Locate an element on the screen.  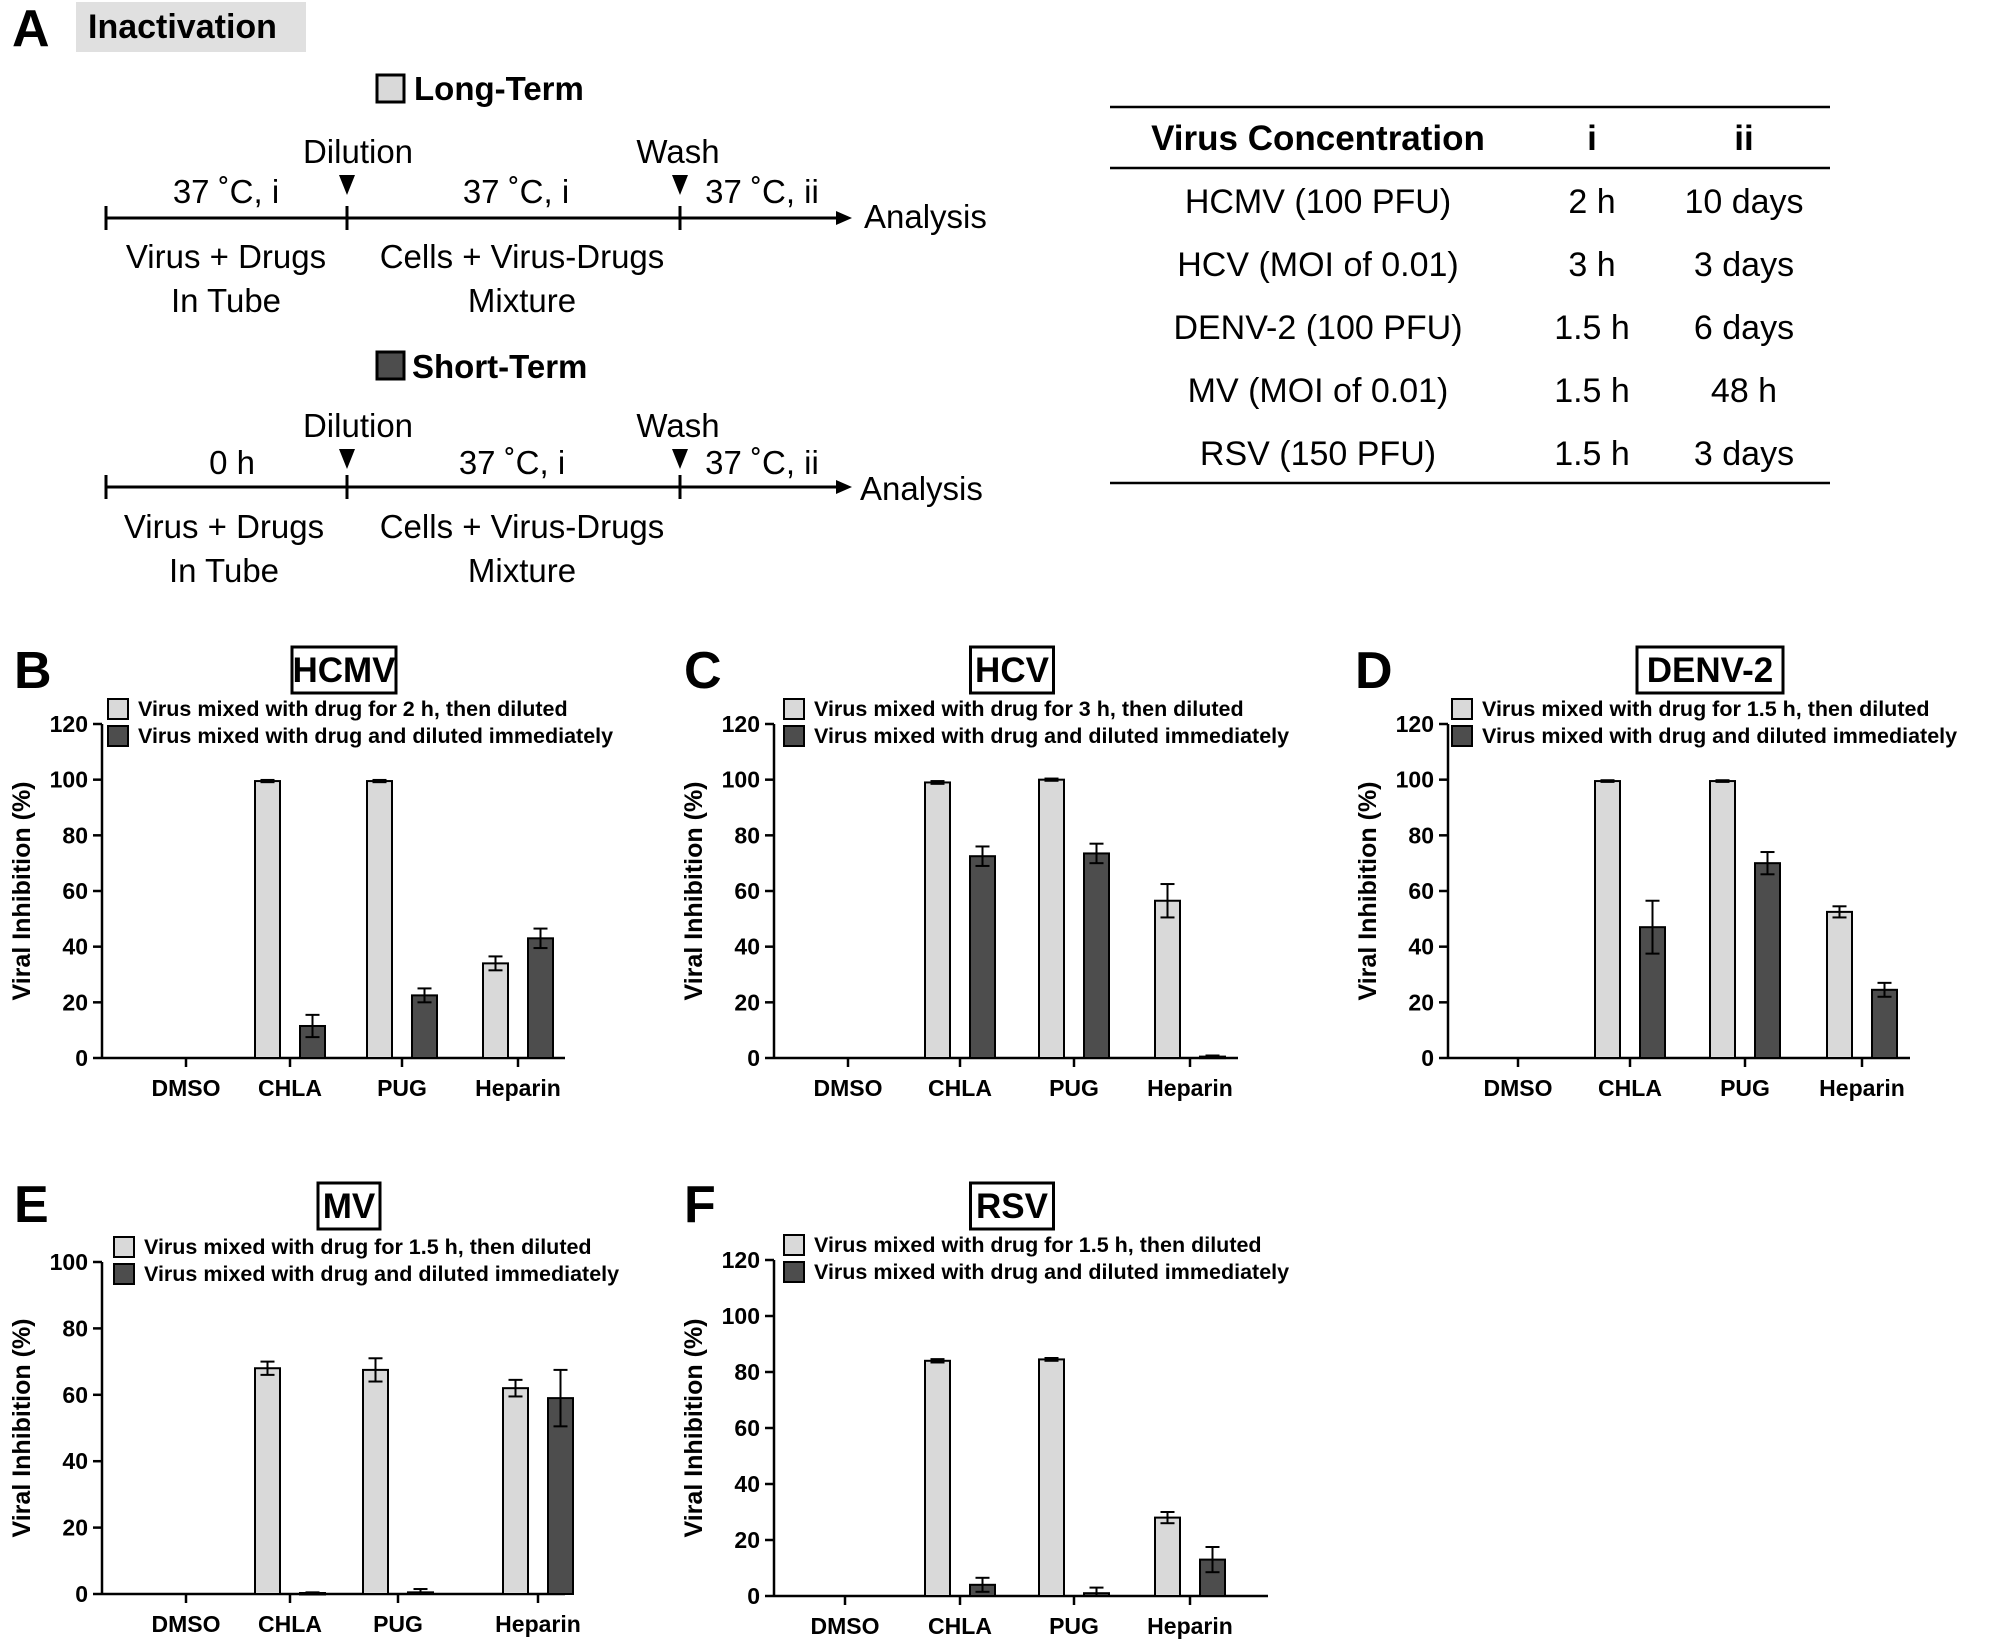
dilution-label: Dilution is located at coordinates (358, 151).